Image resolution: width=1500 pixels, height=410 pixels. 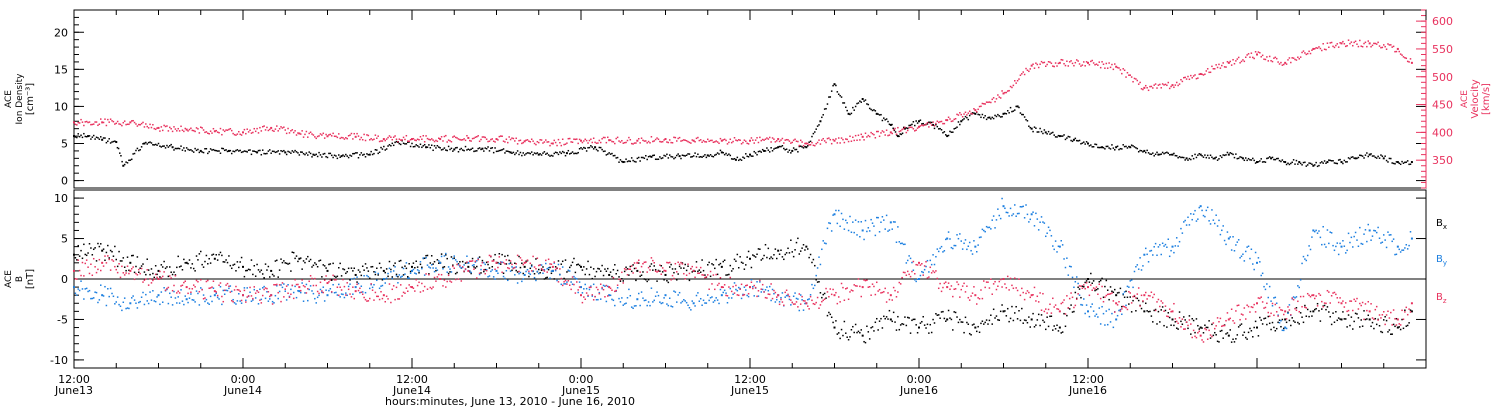 What do you see at coordinates (1087, 390) in the screenshot?
I see `x-tick-label-date: June16` at bounding box center [1087, 390].